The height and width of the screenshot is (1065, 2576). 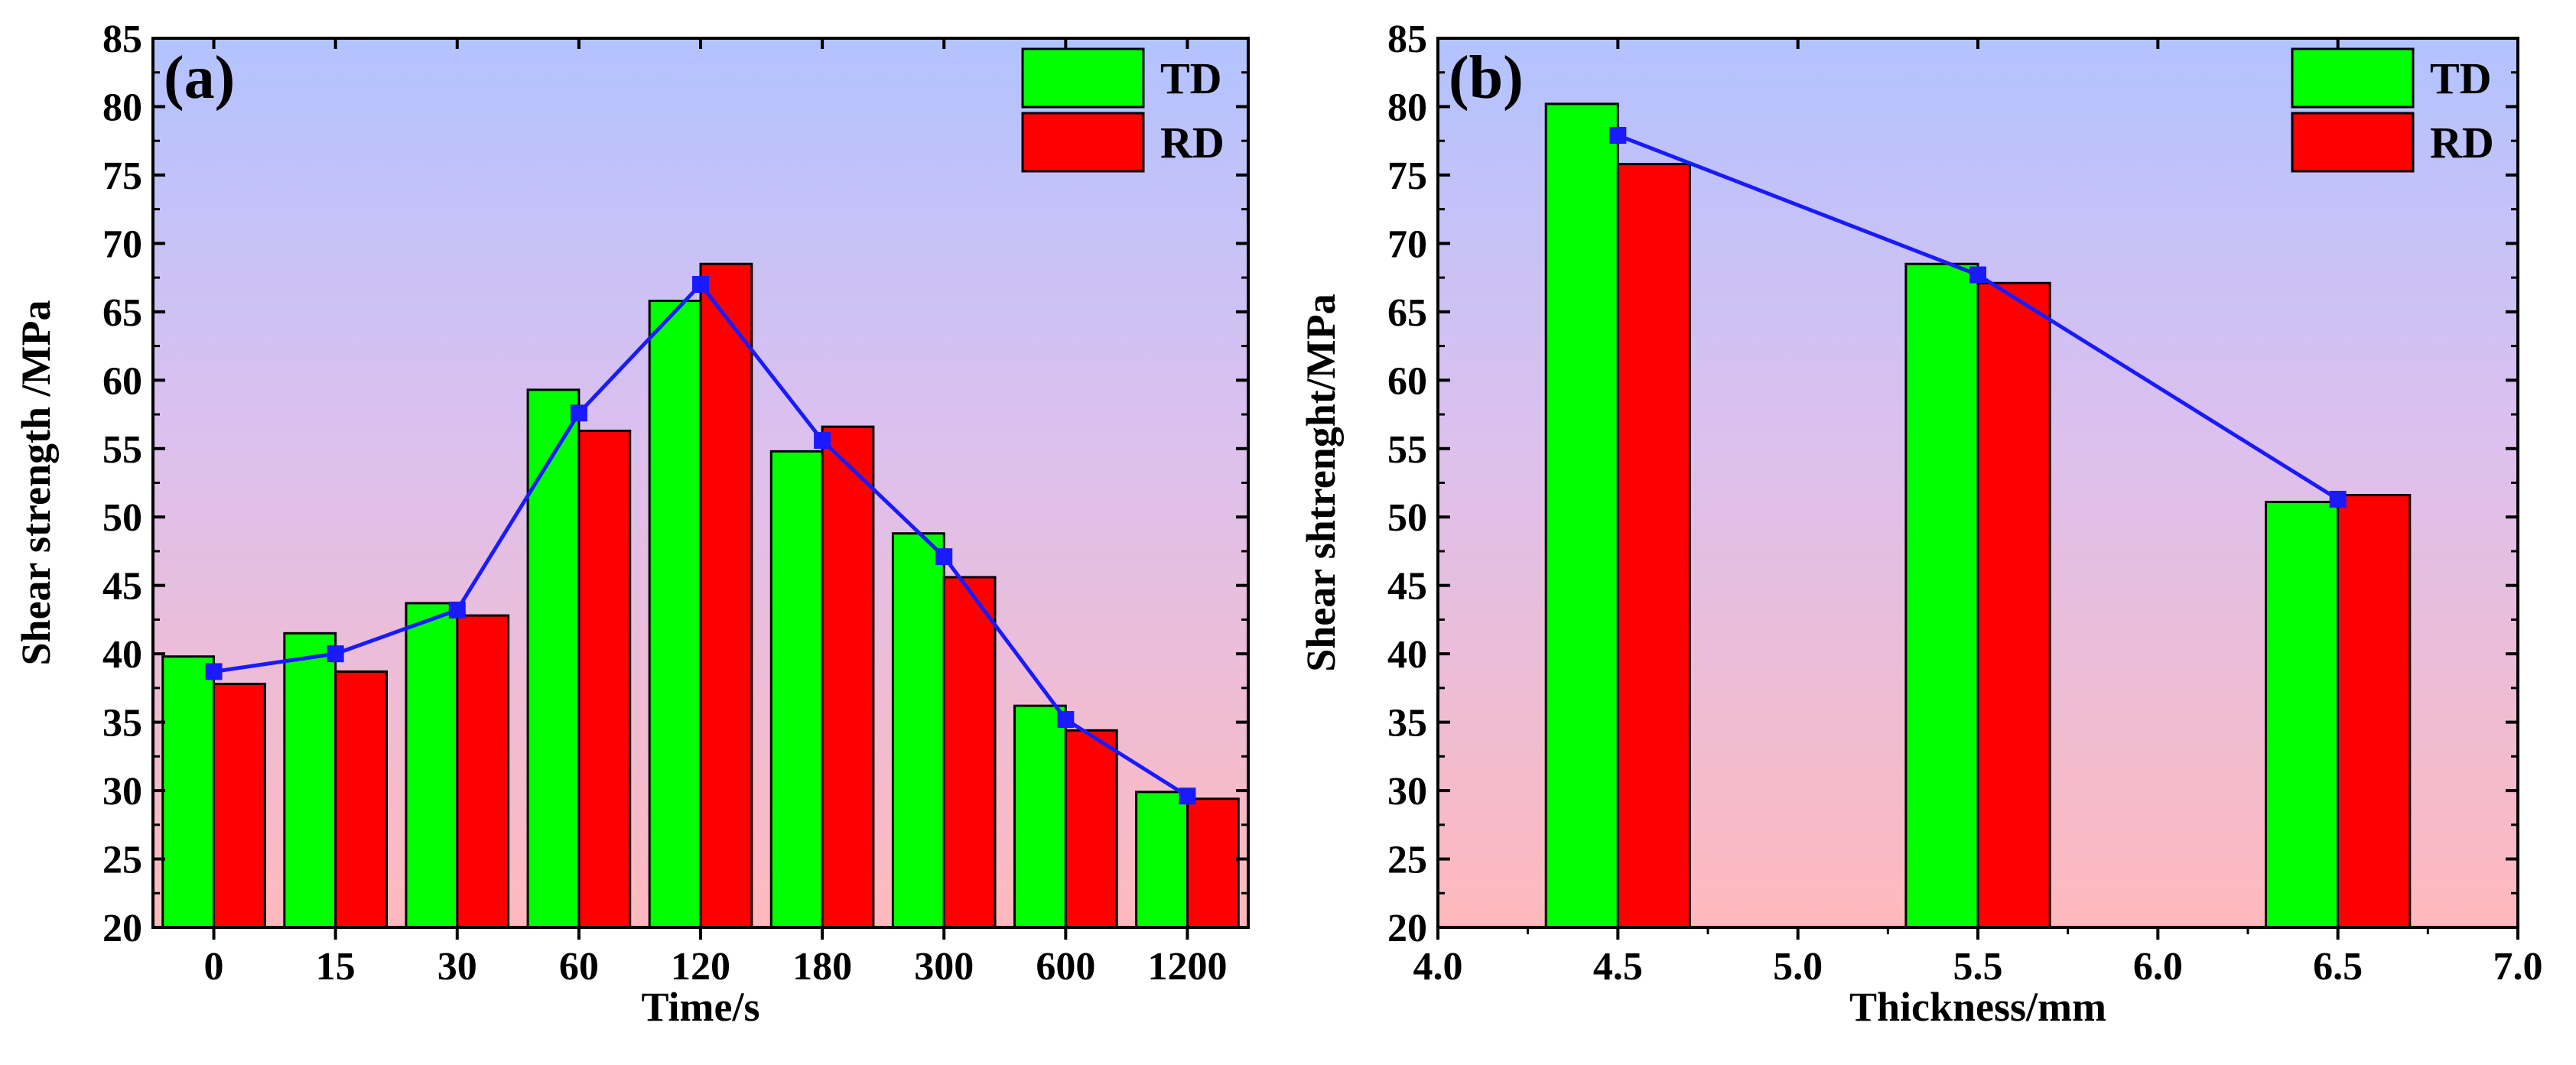 I want to click on chart-b-ytick-label: 80, so click(x=1407, y=107).